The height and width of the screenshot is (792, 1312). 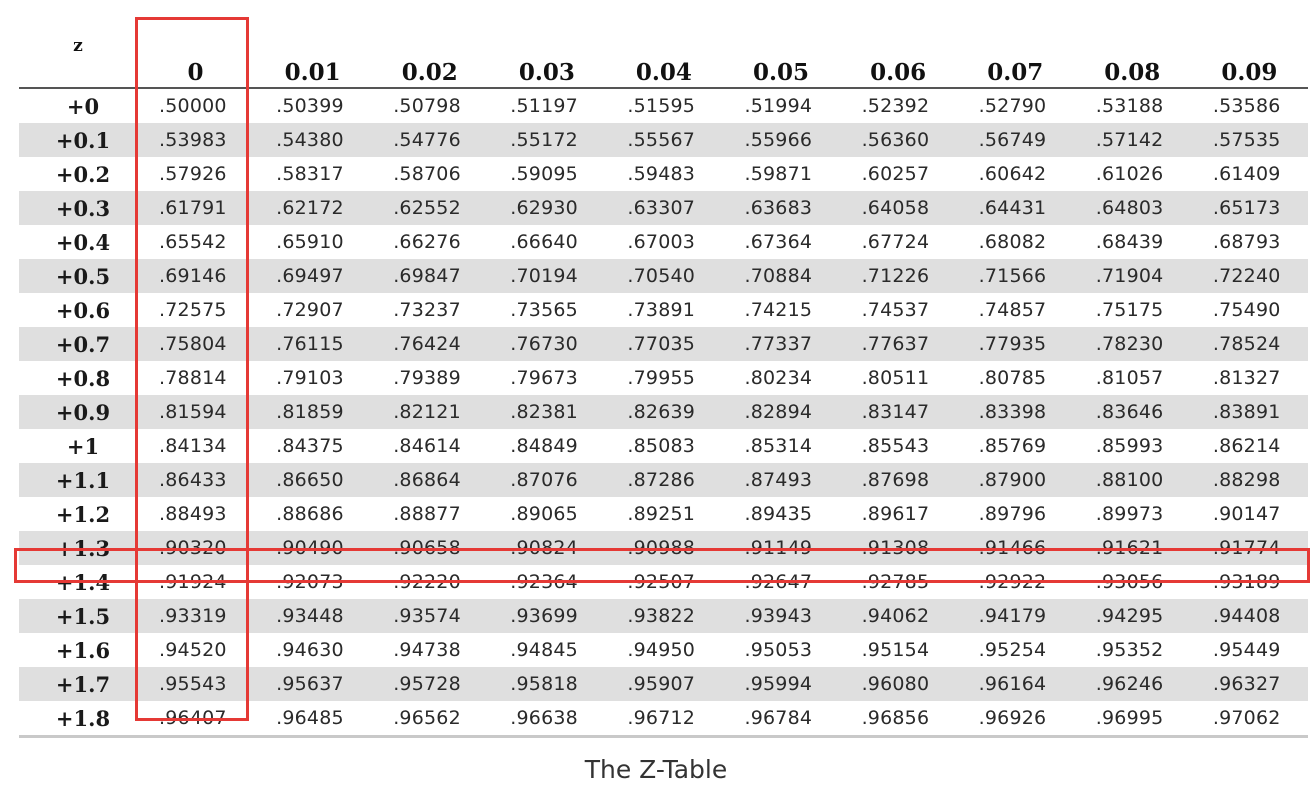 I want to click on probability-cell: .81057, so click(x=1129, y=378).